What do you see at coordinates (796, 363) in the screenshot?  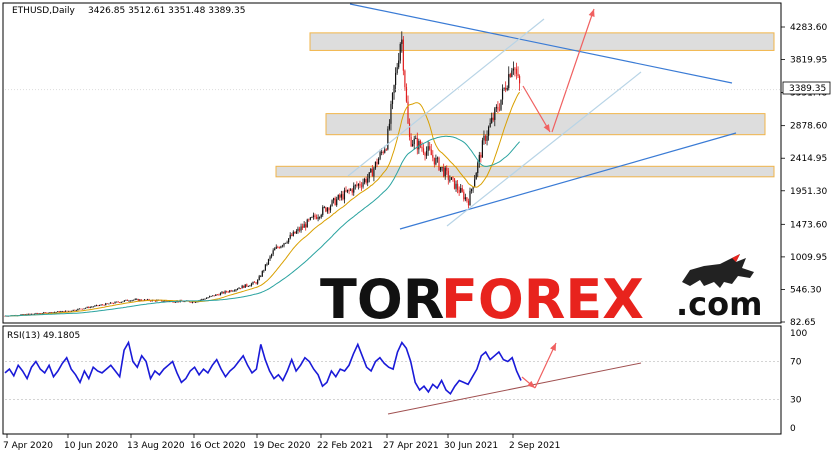 I see `rsi-tick-label: 70` at bounding box center [796, 363].